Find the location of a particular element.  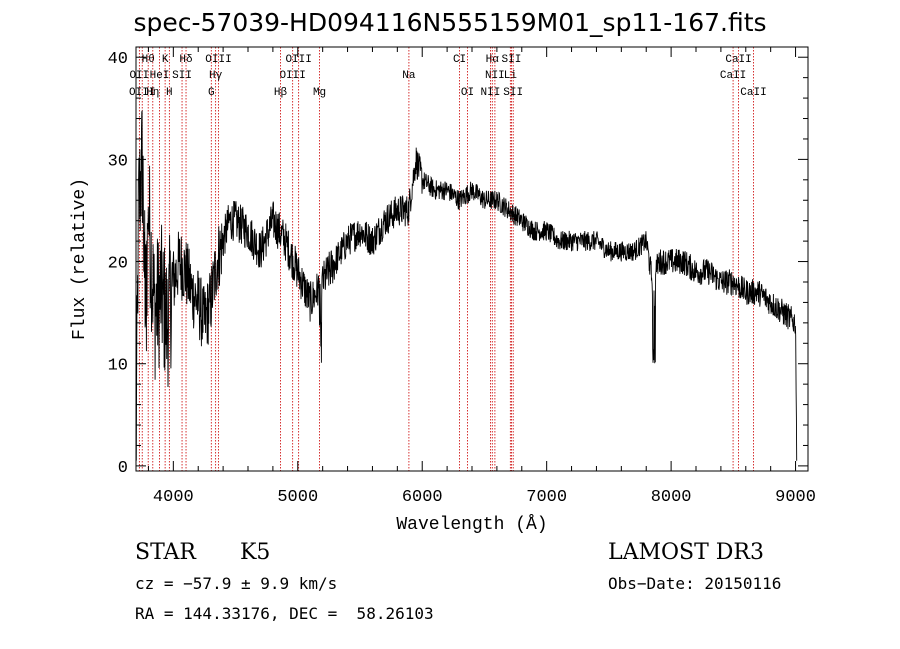

x-tick-label: 5000 is located at coordinates (297, 497).